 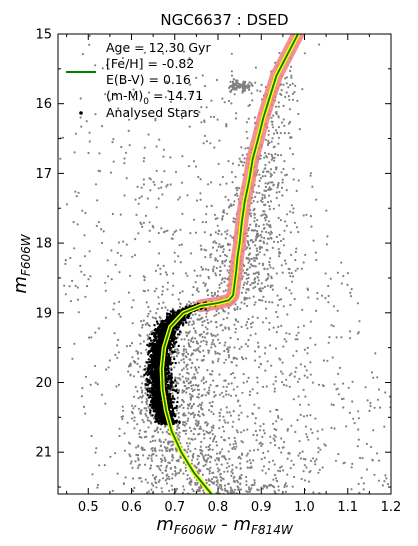 What do you see at coordinates (124, 95) in the screenshot?
I see `legend-dm-prefix: (m-M)` at bounding box center [124, 95].